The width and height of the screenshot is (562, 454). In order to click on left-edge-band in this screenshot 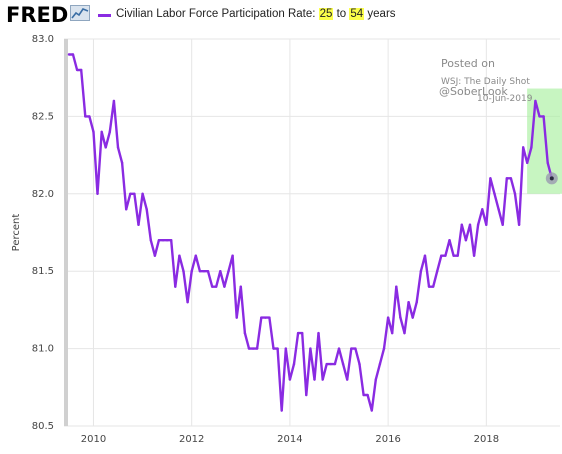, I will do `click(66, 232)`.